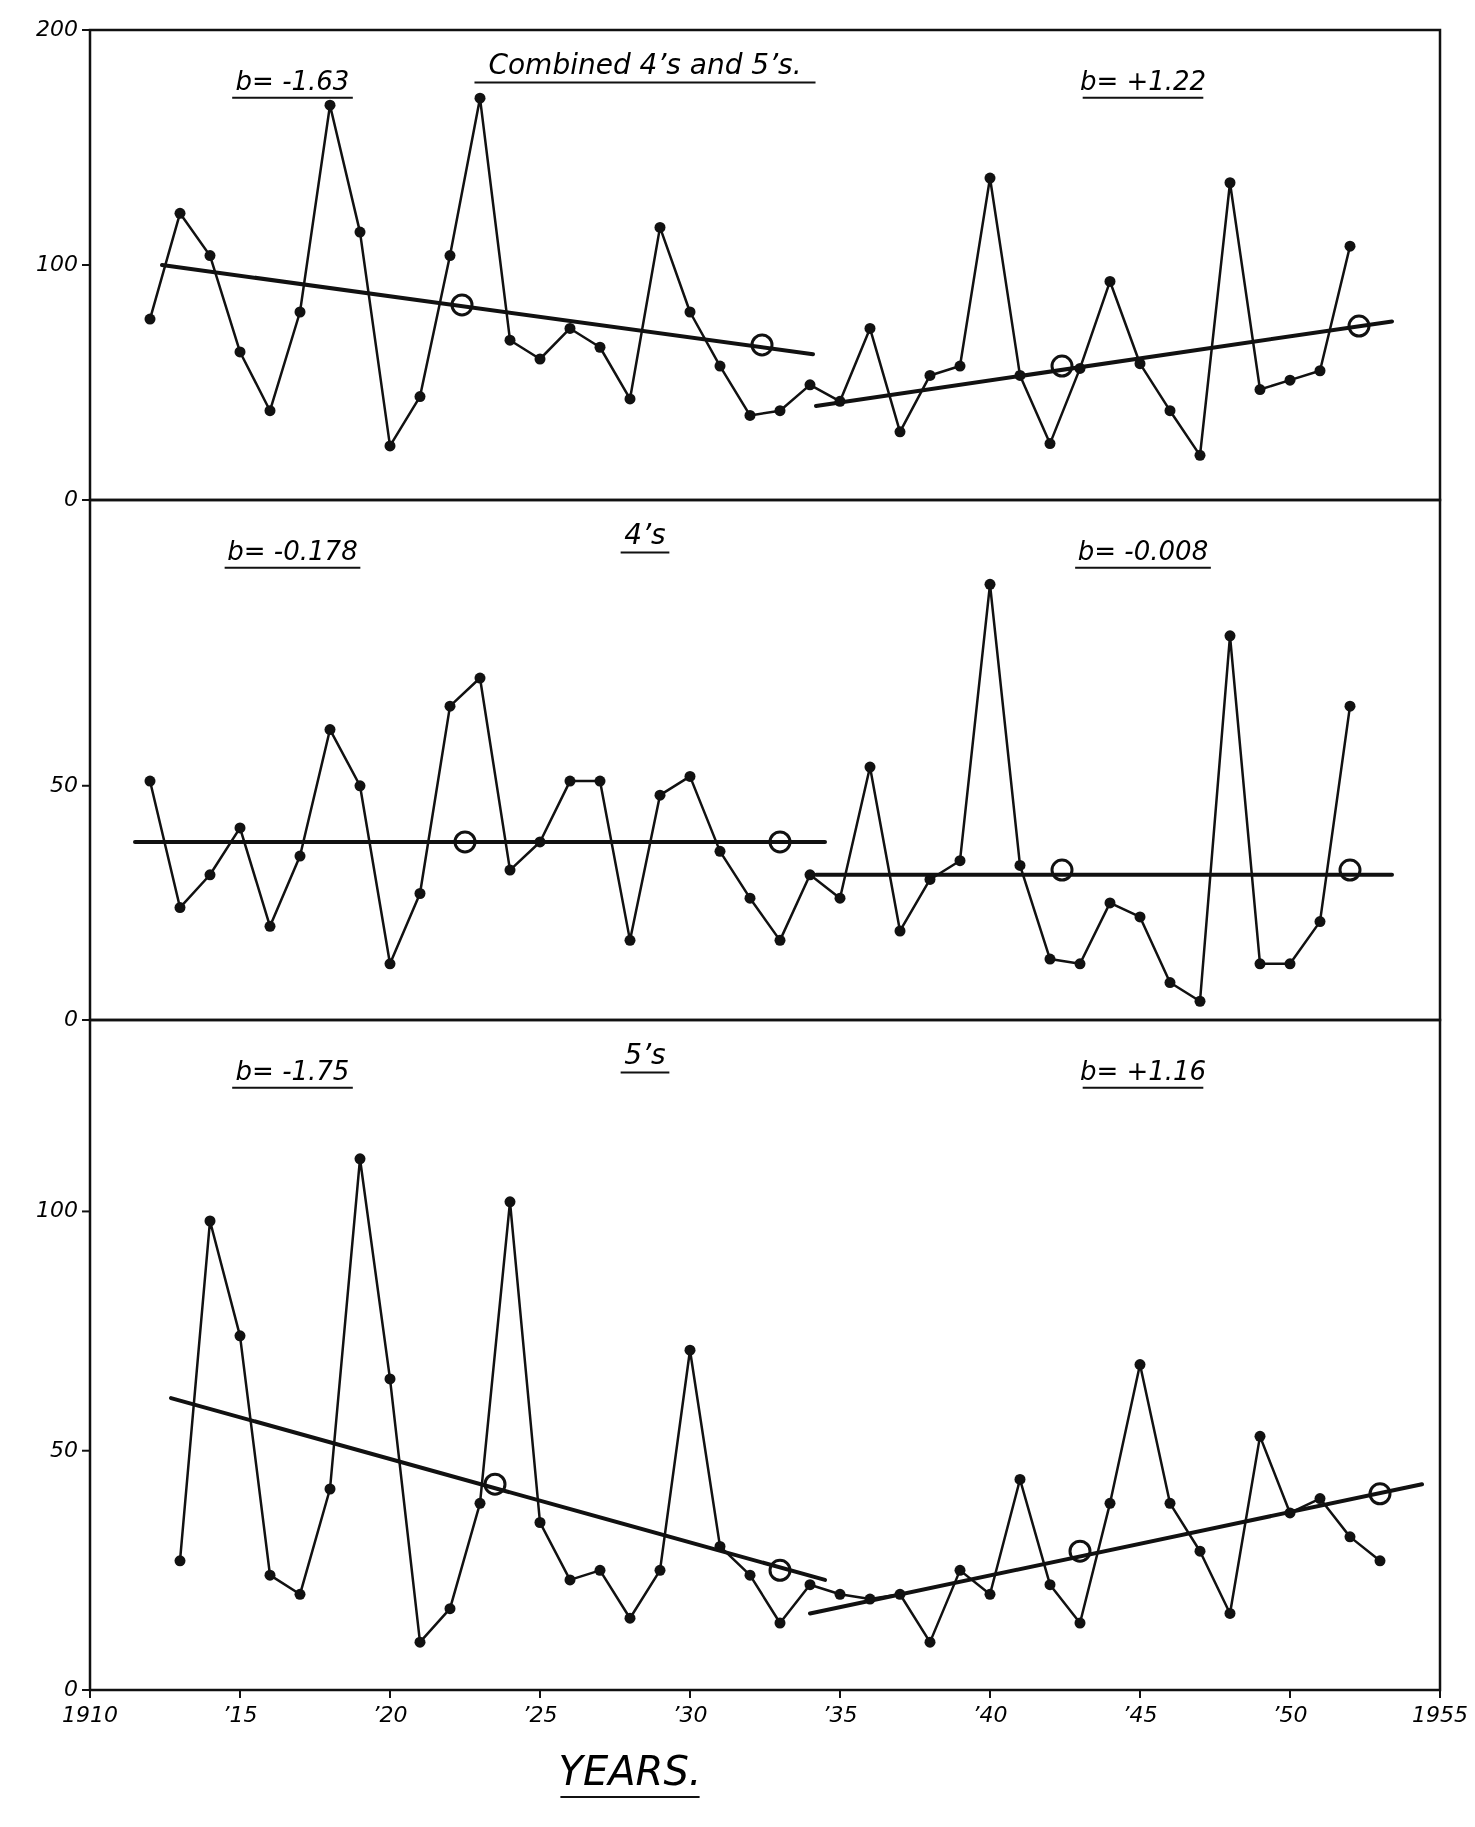 The height and width of the screenshot is (1827, 1475). I want to click on x-tick-label: 1955, so click(1440, 1714).